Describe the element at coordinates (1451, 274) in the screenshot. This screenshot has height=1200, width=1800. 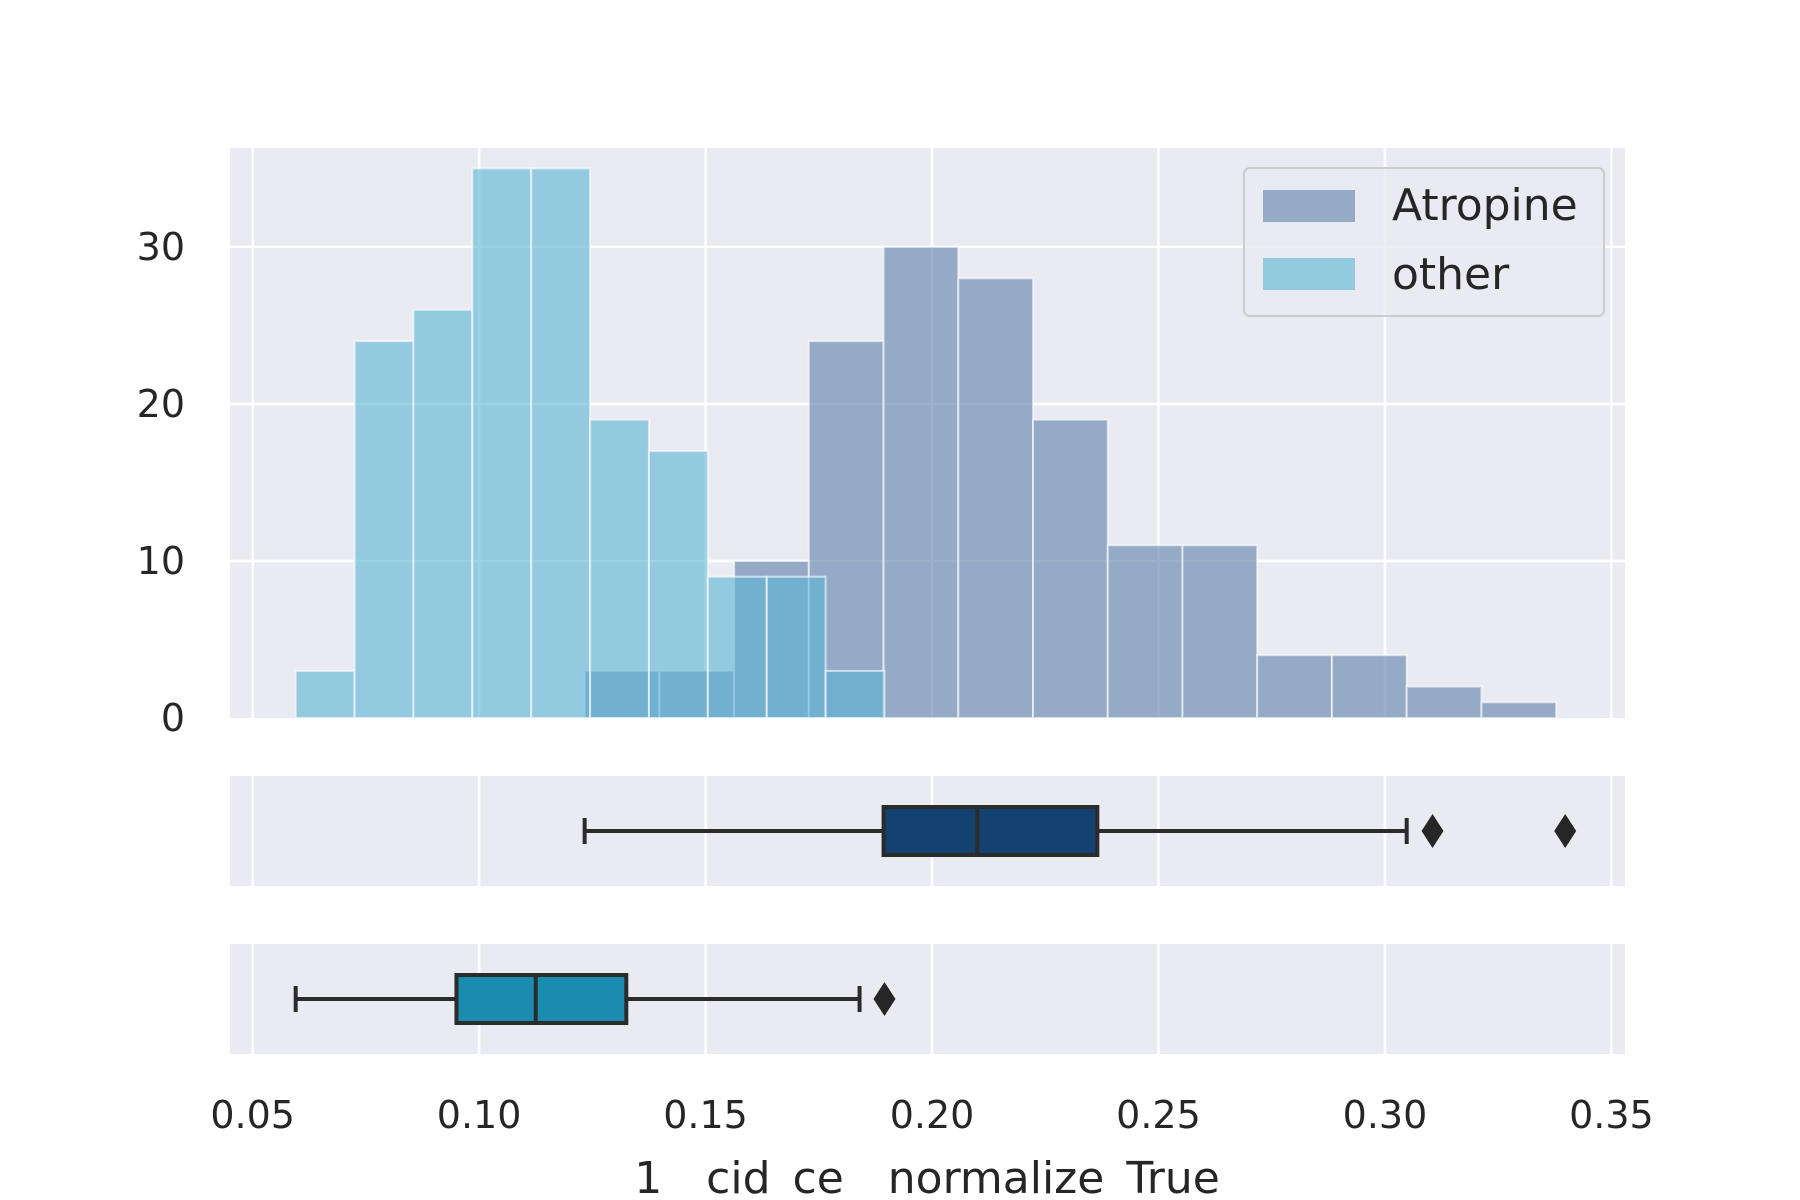
I see `legend-label-other: other` at that location.